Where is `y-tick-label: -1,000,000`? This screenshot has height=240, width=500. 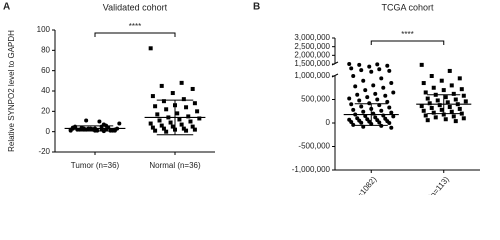 y-tick-label: -1,000,000 is located at coordinates (311, 169).